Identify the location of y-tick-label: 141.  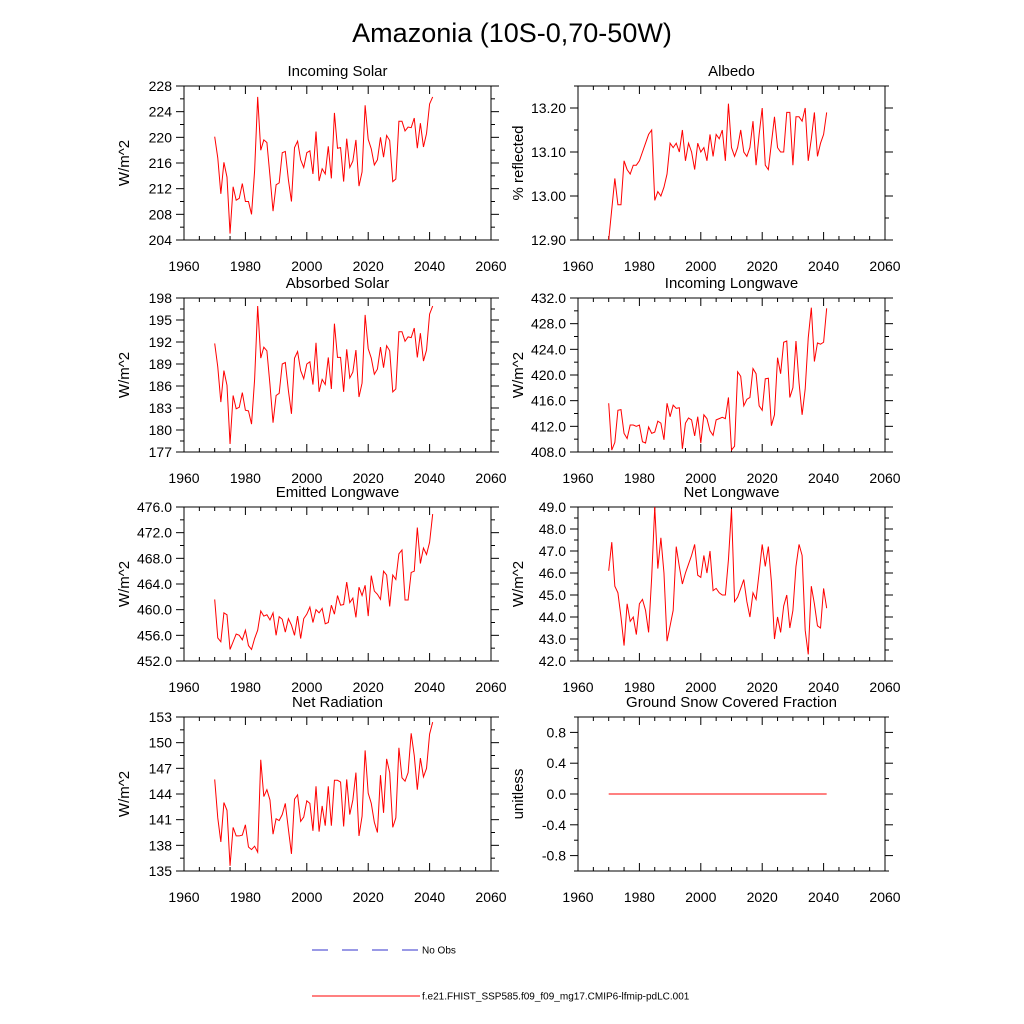
(161, 820).